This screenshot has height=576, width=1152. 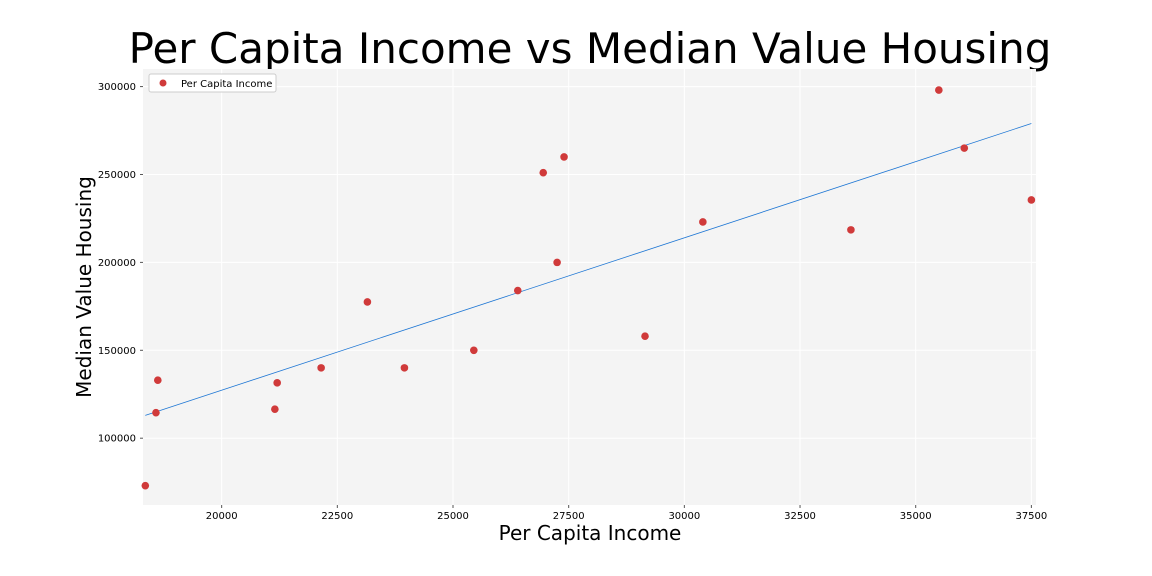 I want to click on x-tick-label: 32500, so click(x=800, y=516).